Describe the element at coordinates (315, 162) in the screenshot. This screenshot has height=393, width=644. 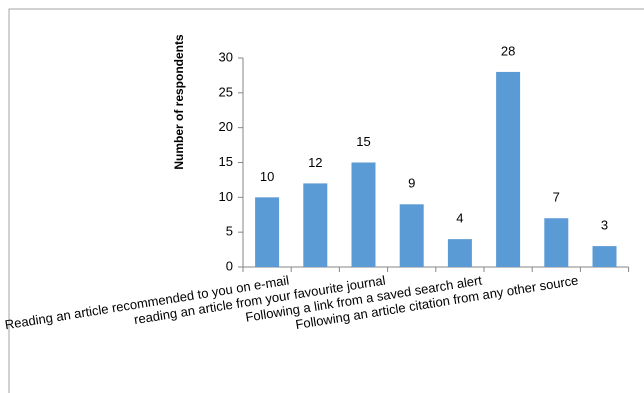
I see `data-label: 12` at that location.